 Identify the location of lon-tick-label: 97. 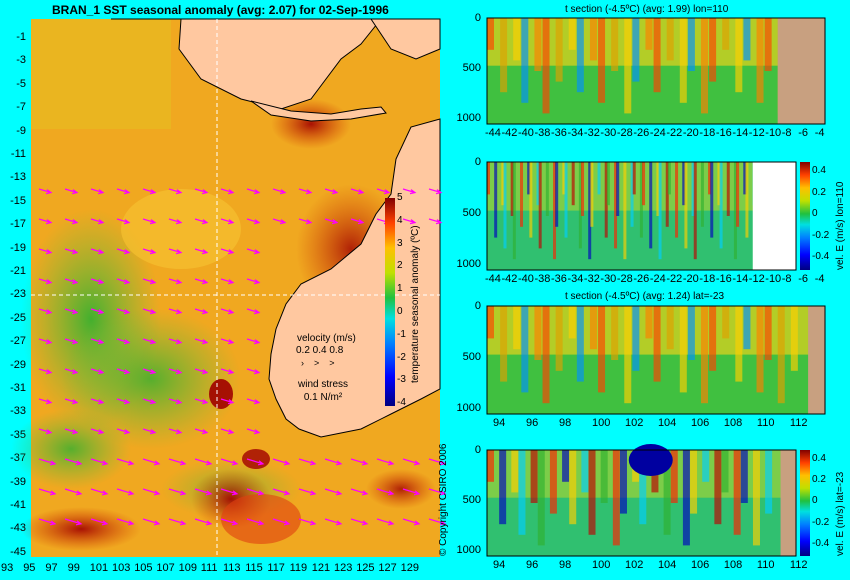
(51, 568).